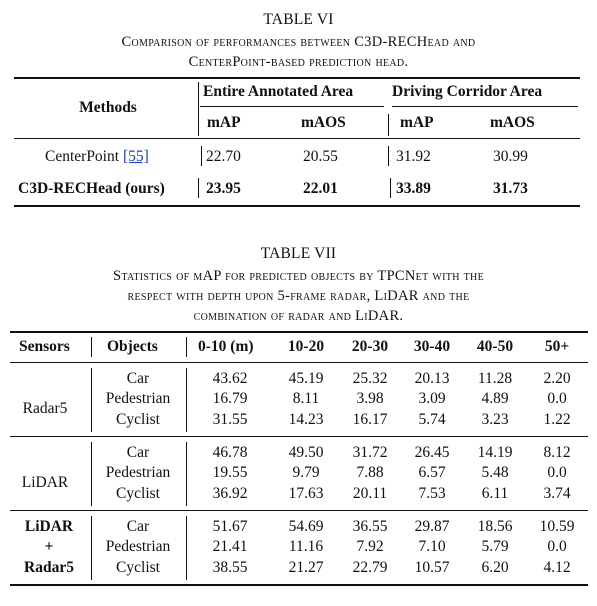  What do you see at coordinates (298, 316) in the screenshot?
I see `table7-caption-line-3: combination of radar and LiDAR.` at bounding box center [298, 316].